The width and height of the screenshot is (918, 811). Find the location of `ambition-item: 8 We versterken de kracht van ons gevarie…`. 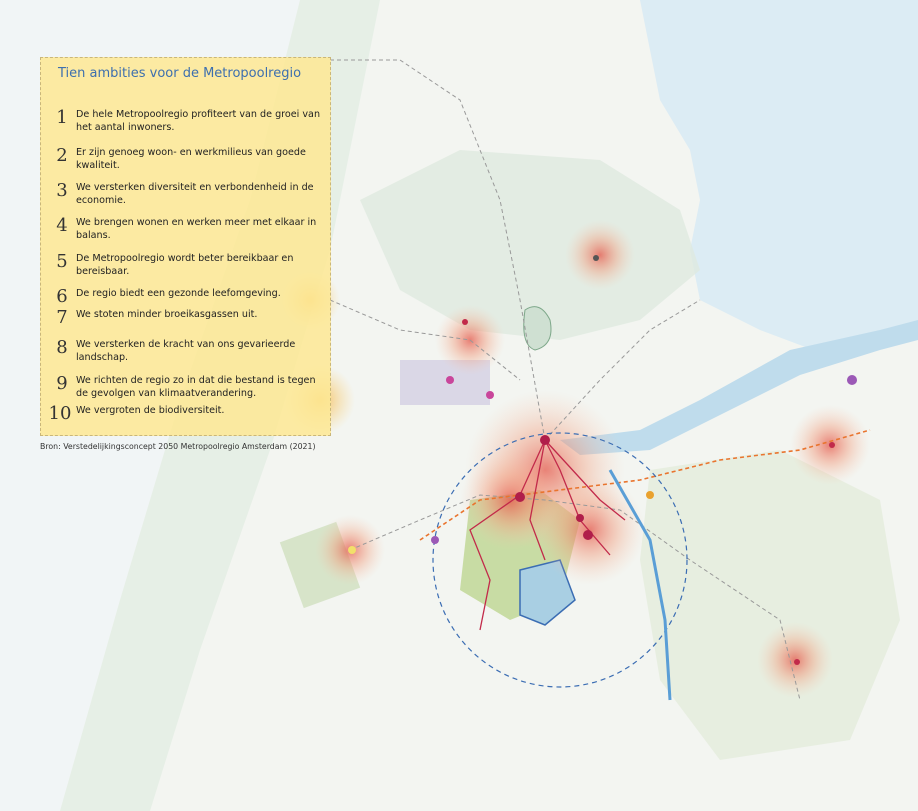

ambition-item: 8 We versterken de kracht van ons gevarie… is located at coordinates (188, 351).